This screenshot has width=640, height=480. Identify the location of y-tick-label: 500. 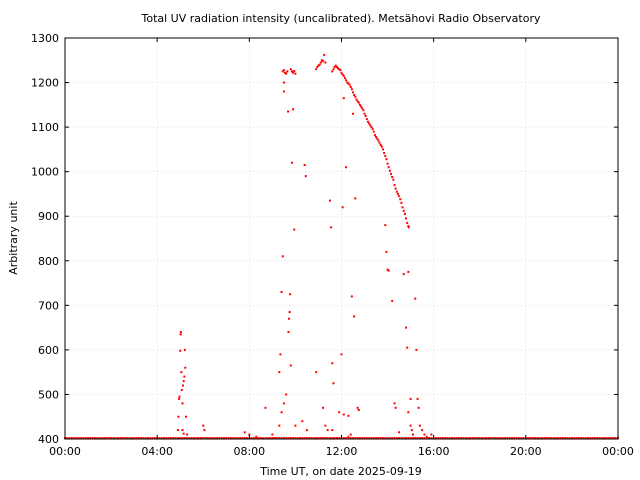
(48, 394).